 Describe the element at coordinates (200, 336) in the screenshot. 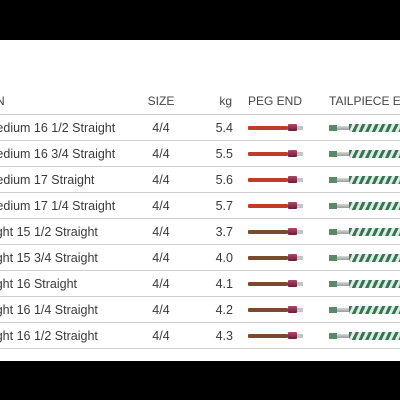

I see `table-row: Light 16 1/2 Straight 4/4 4.3` at that location.